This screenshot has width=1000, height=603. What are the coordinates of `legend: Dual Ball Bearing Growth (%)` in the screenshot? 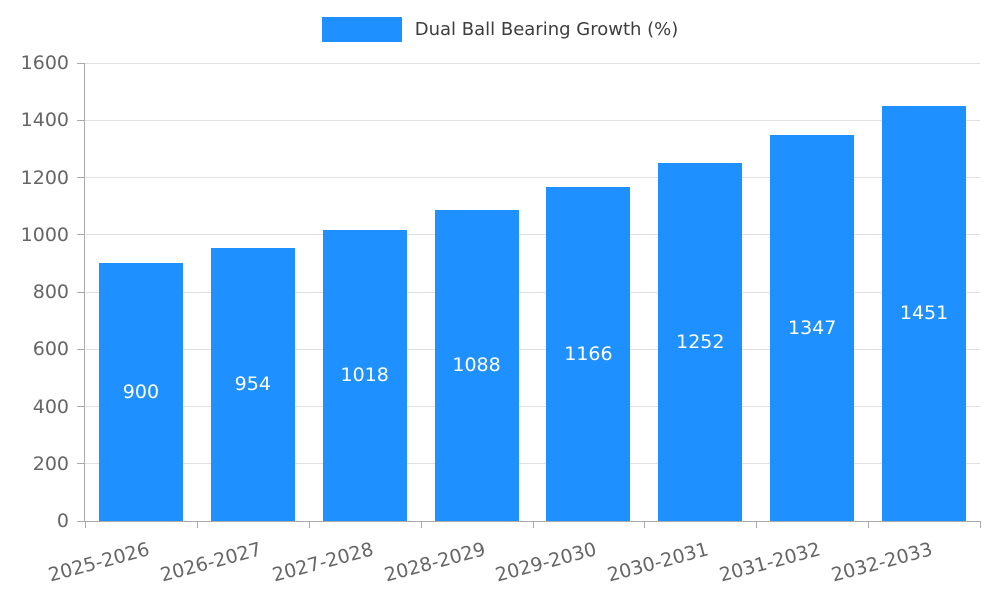 It's located at (500, 29).